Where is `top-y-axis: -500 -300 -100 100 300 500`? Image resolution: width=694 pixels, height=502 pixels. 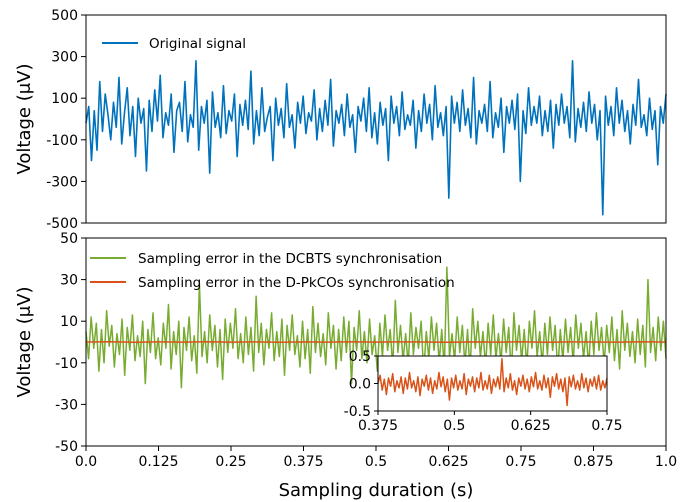 top-y-axis: -500 -300 -100 100 300 500 is located at coordinates (66, 120).